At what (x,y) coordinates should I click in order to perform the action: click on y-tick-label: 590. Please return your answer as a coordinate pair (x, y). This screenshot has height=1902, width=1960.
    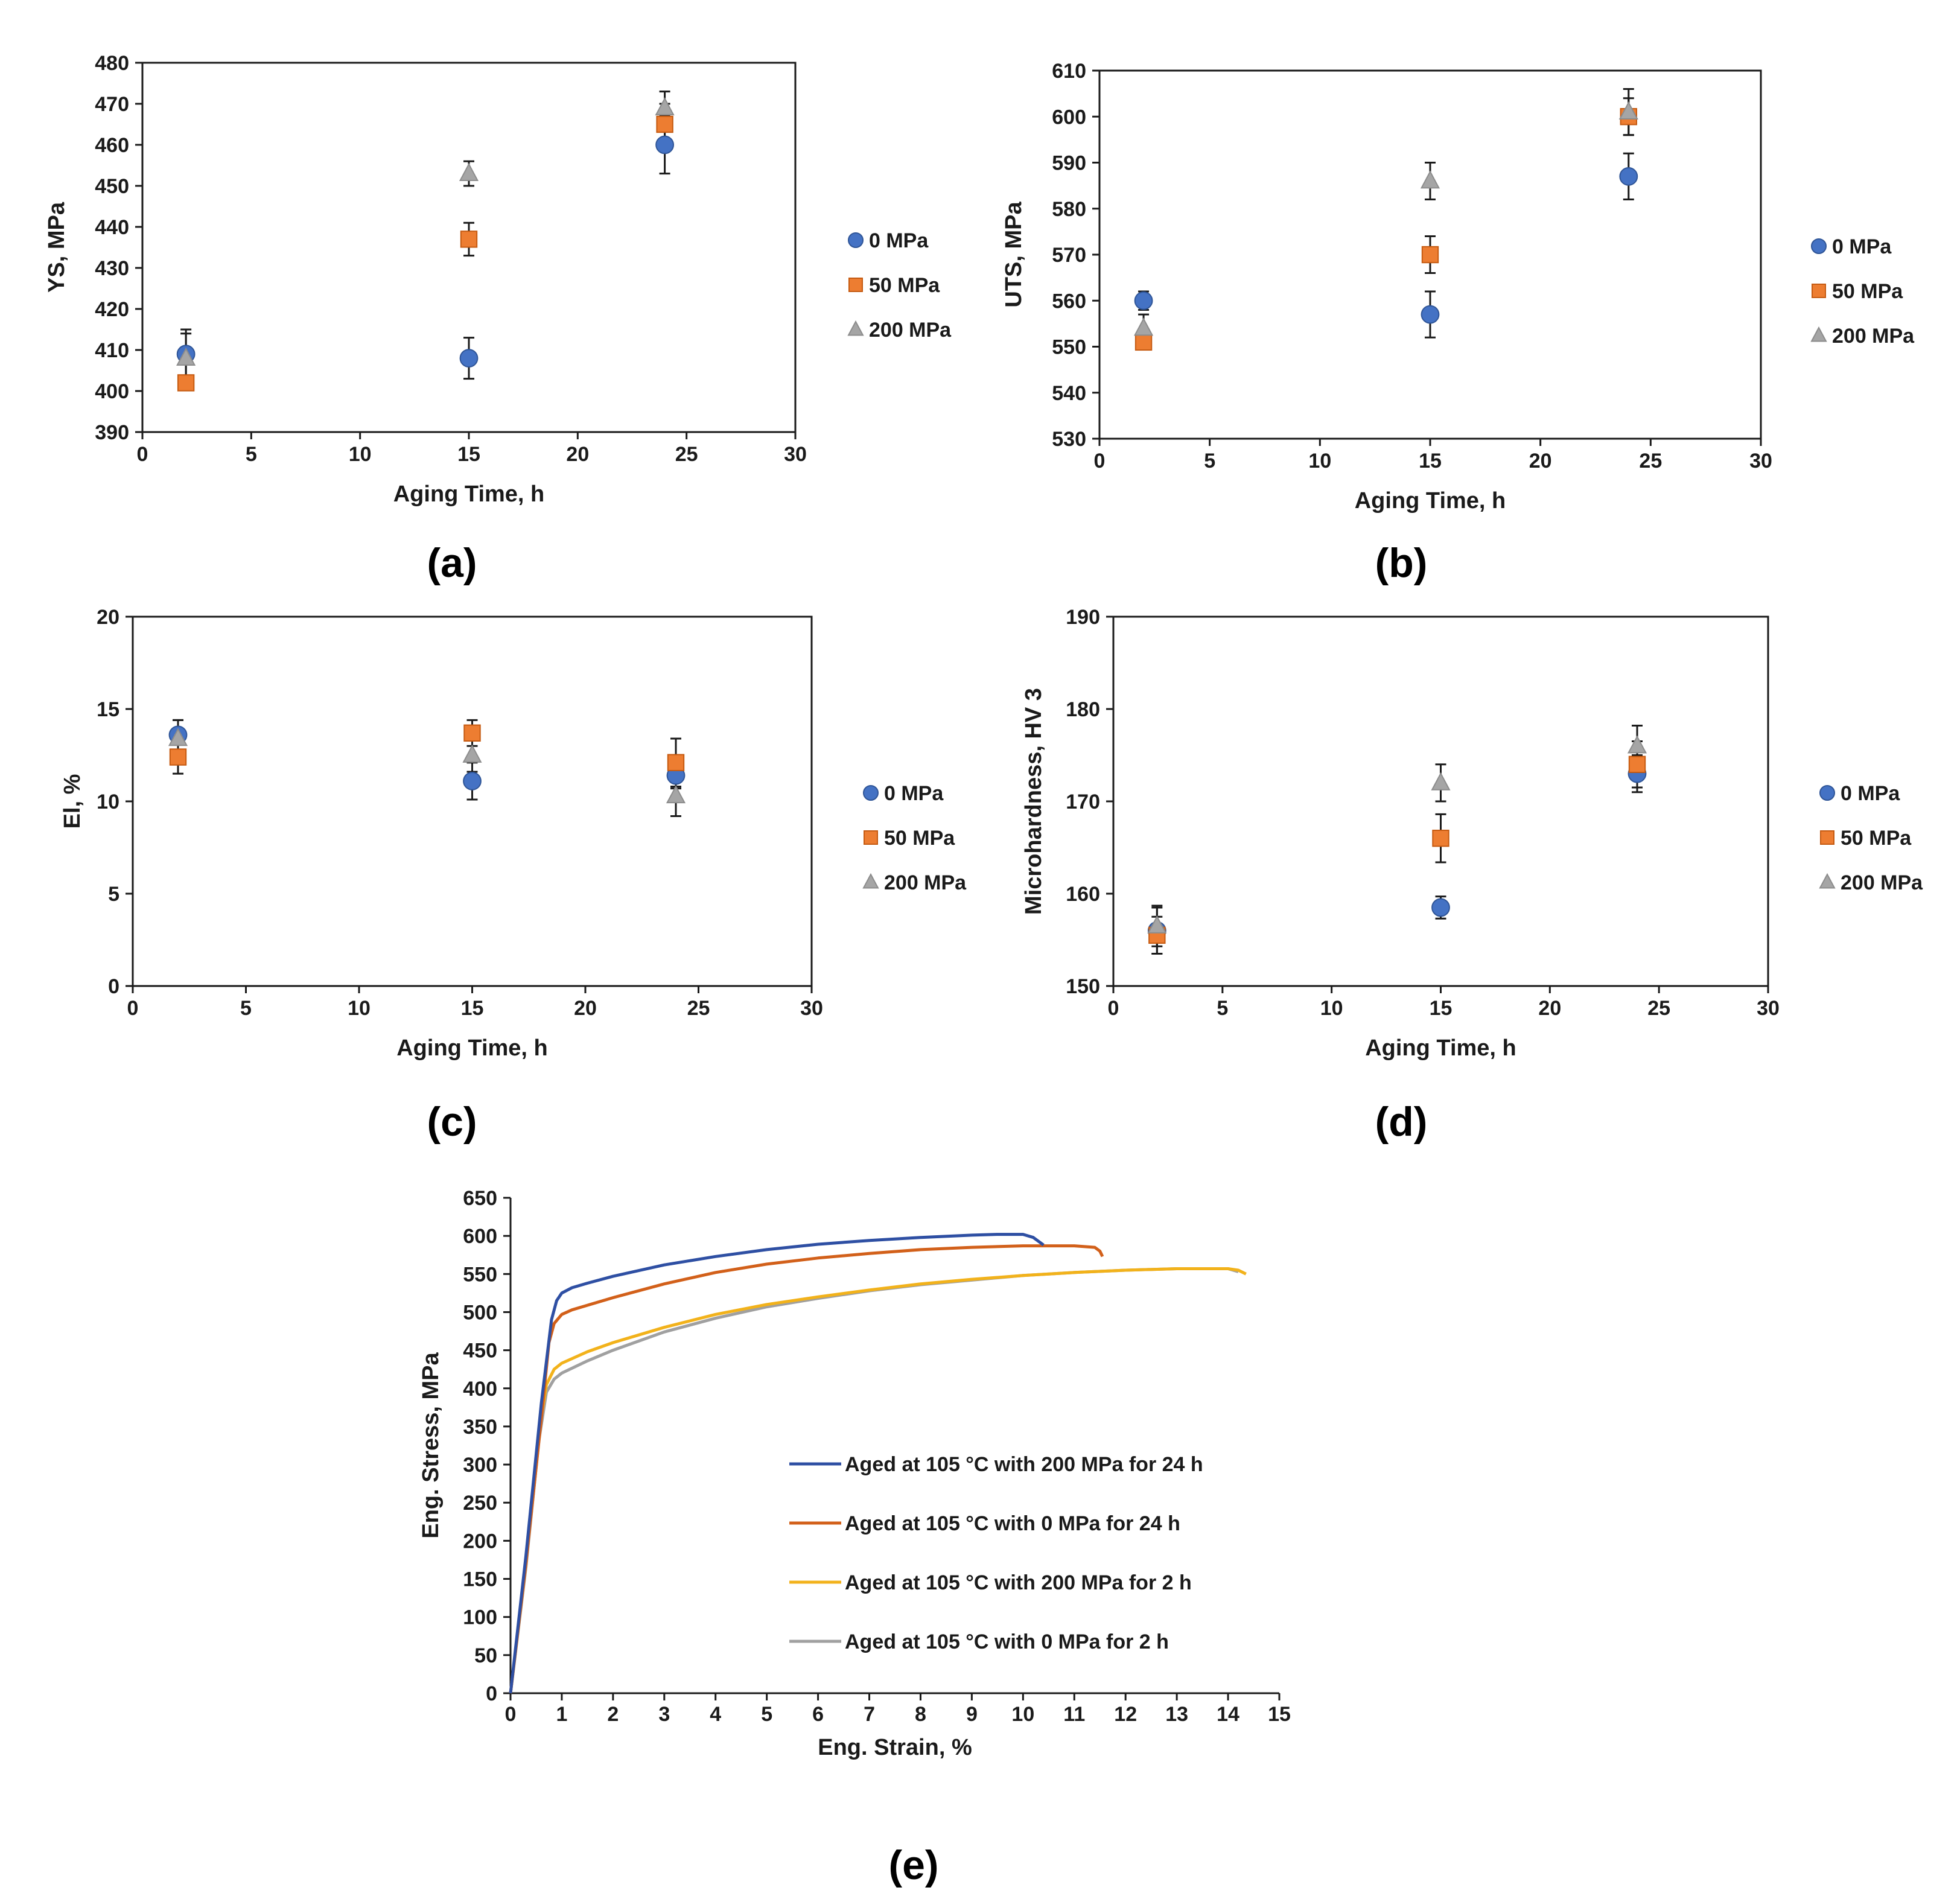
    Looking at the image, I should click on (1069, 163).